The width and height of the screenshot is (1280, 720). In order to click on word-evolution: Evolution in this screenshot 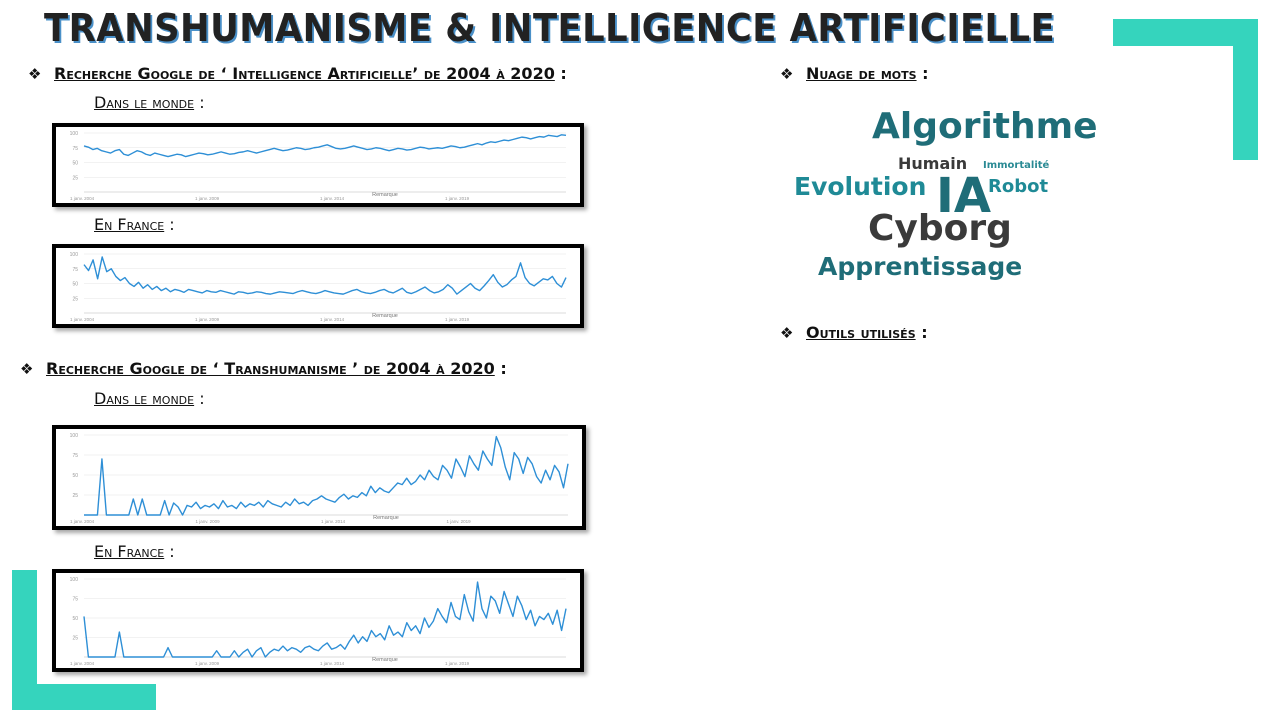, I will do `click(860, 186)`.